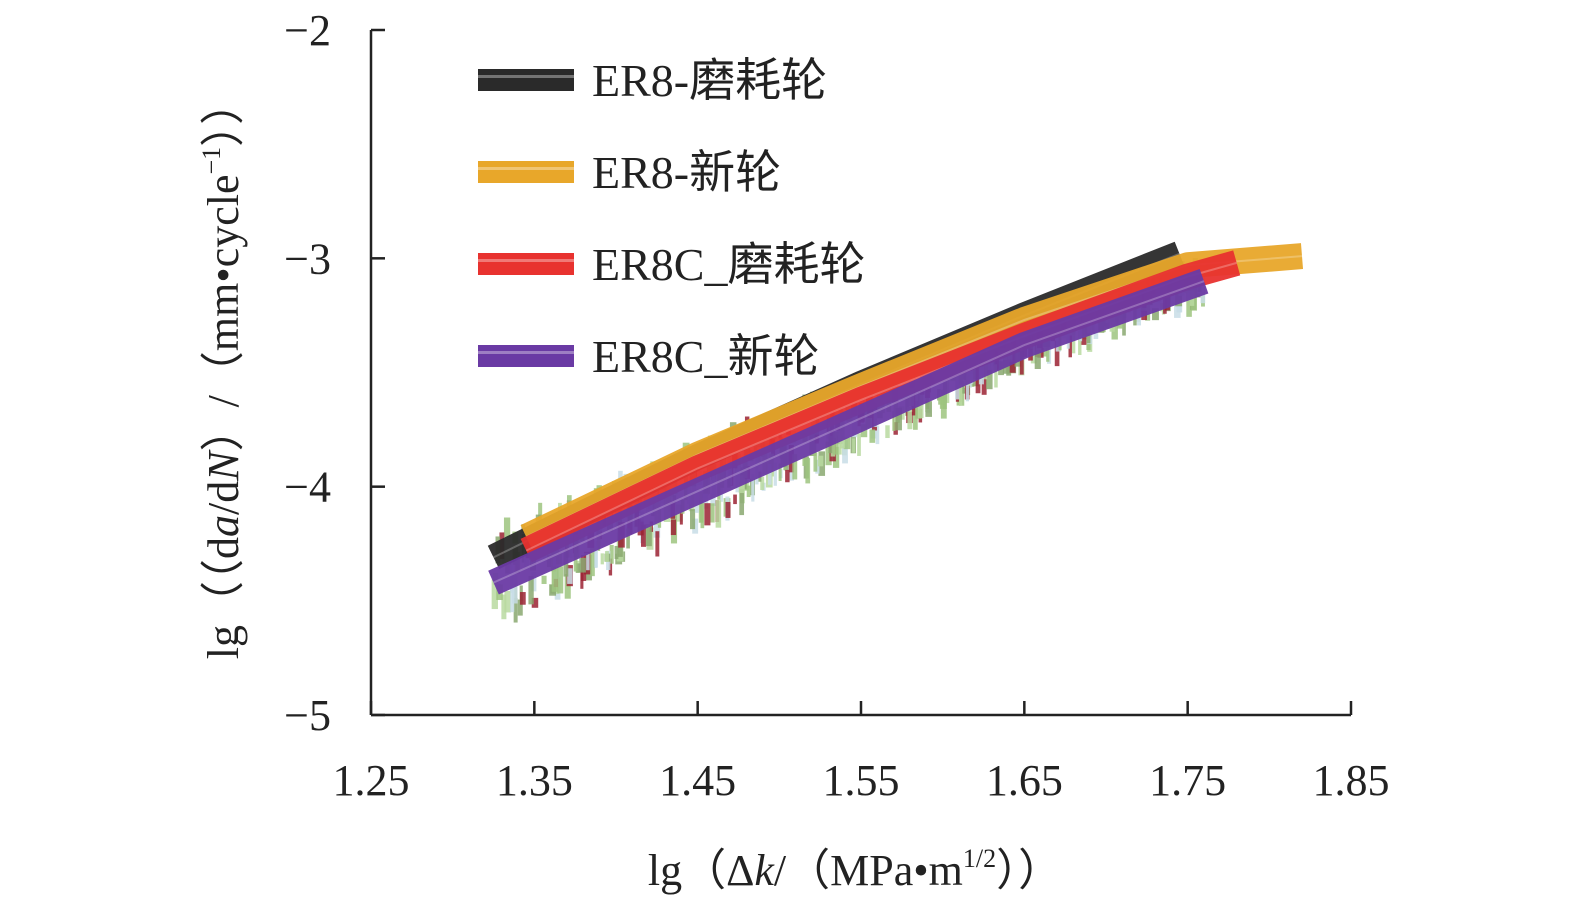  Describe the element at coordinates (534, 780) in the screenshot. I see `x-tick-label: 1.35` at that location.